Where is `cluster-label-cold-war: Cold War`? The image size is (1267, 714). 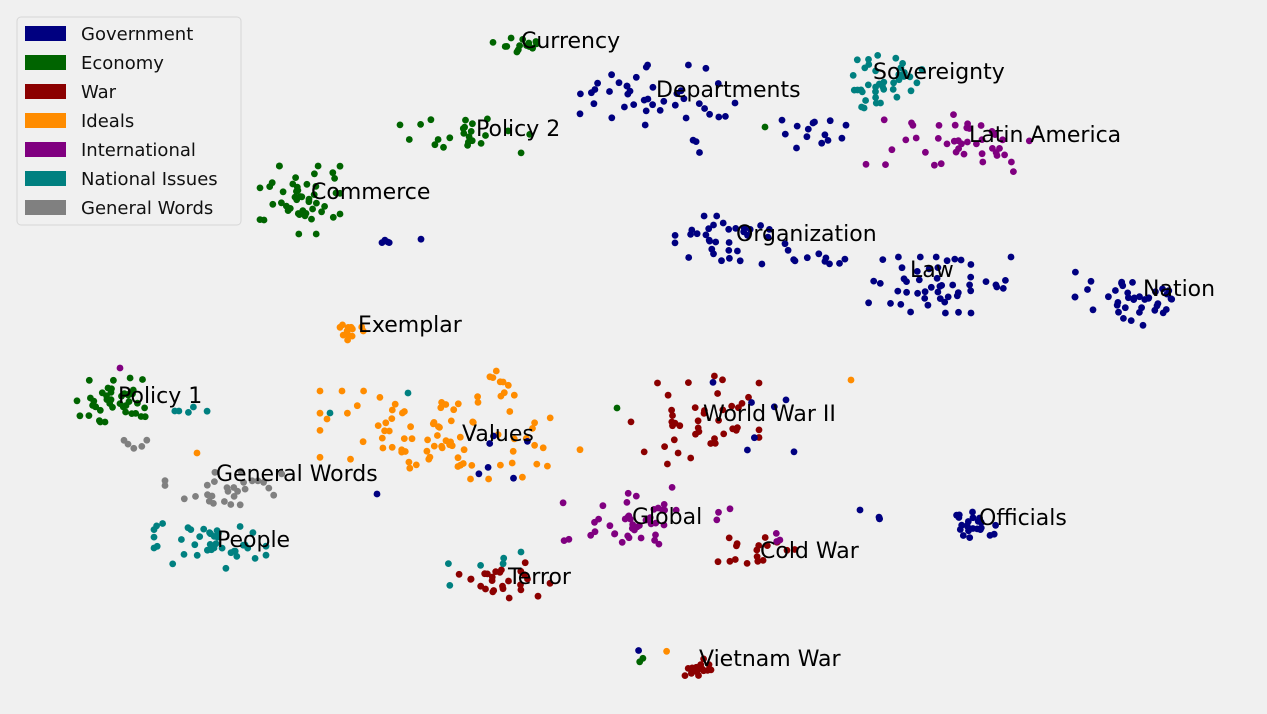
cluster-label-cold-war: Cold War is located at coordinates (810, 551).